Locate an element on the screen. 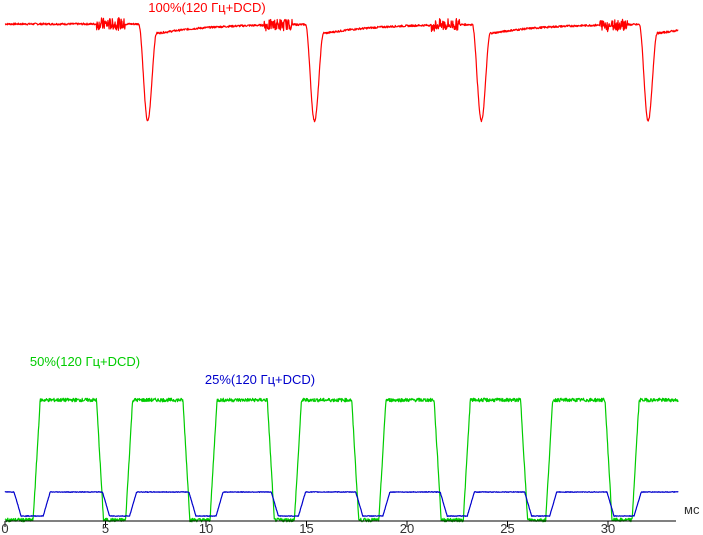  x-tick-label: 30 is located at coordinates (608, 528).